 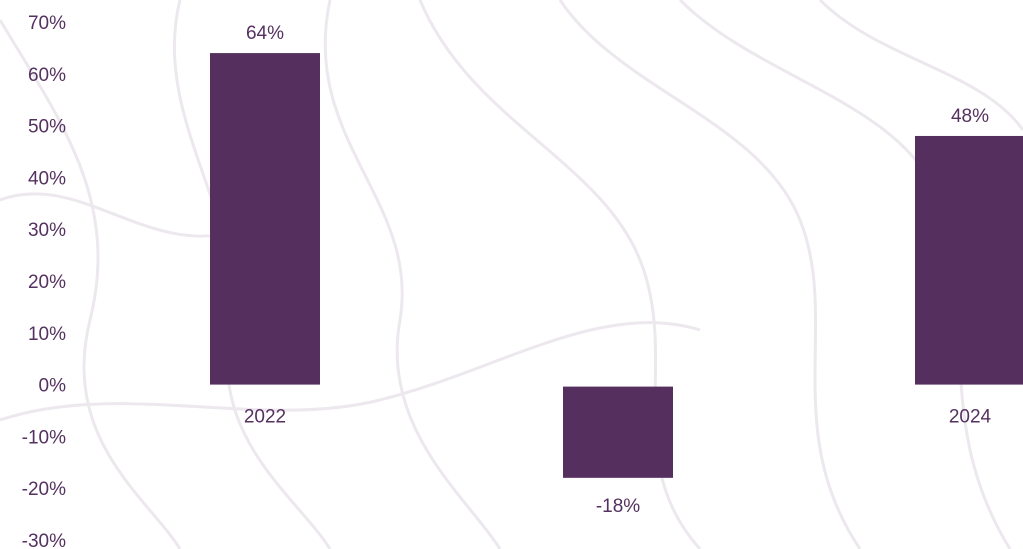 What do you see at coordinates (44, 540) in the screenshot?
I see `y-tick-label: -30%` at bounding box center [44, 540].